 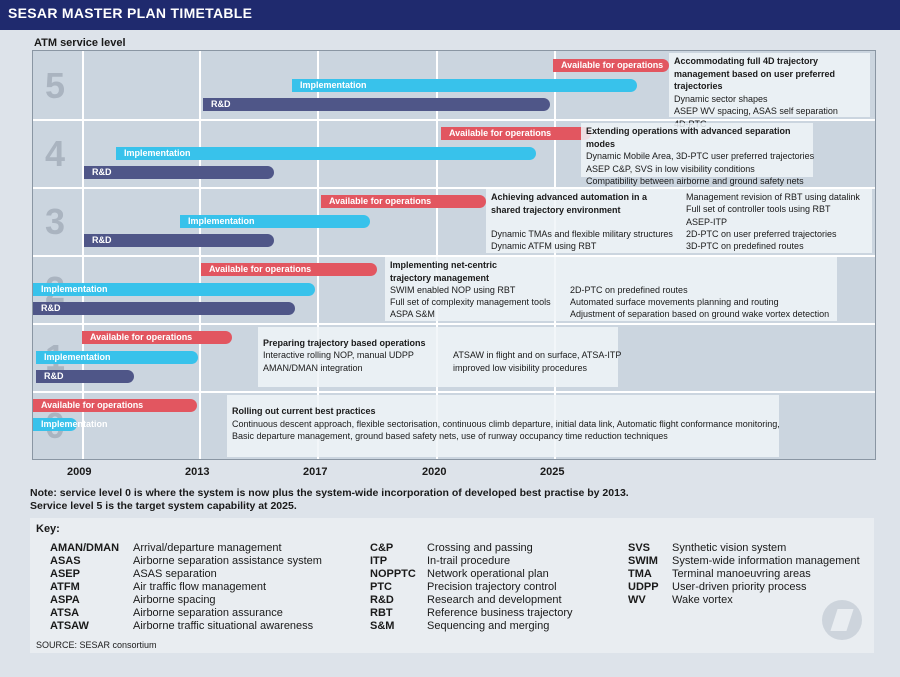 I want to click on key-definition: Precision trajectory control, so click(x=492, y=587).